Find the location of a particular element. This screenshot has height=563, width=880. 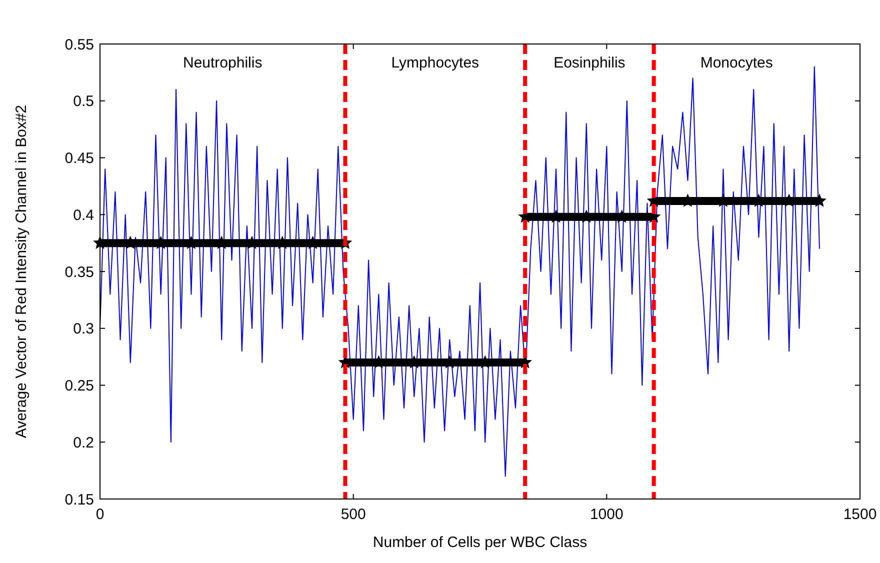

y-axis-title: Average Vector of Red Intensity Channel in Box#2 is located at coordinates (21, 271).